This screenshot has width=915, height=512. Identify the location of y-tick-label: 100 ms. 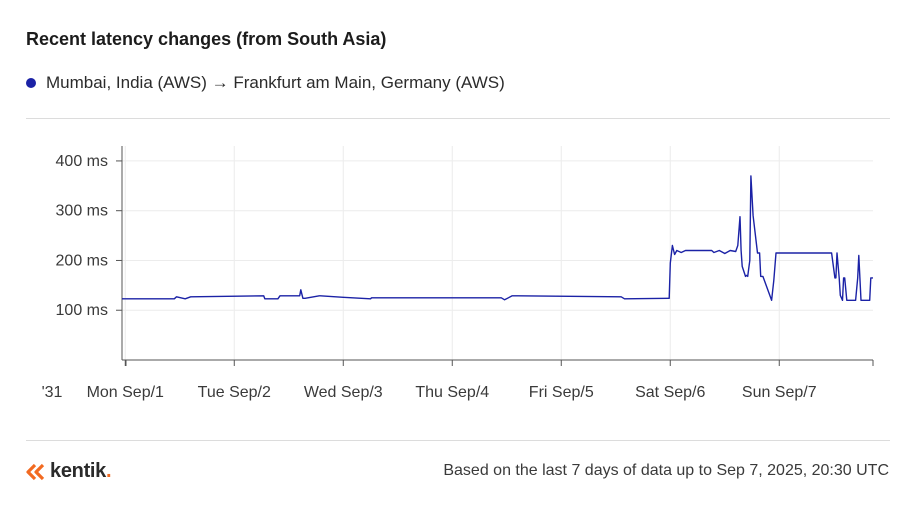
(82, 310).